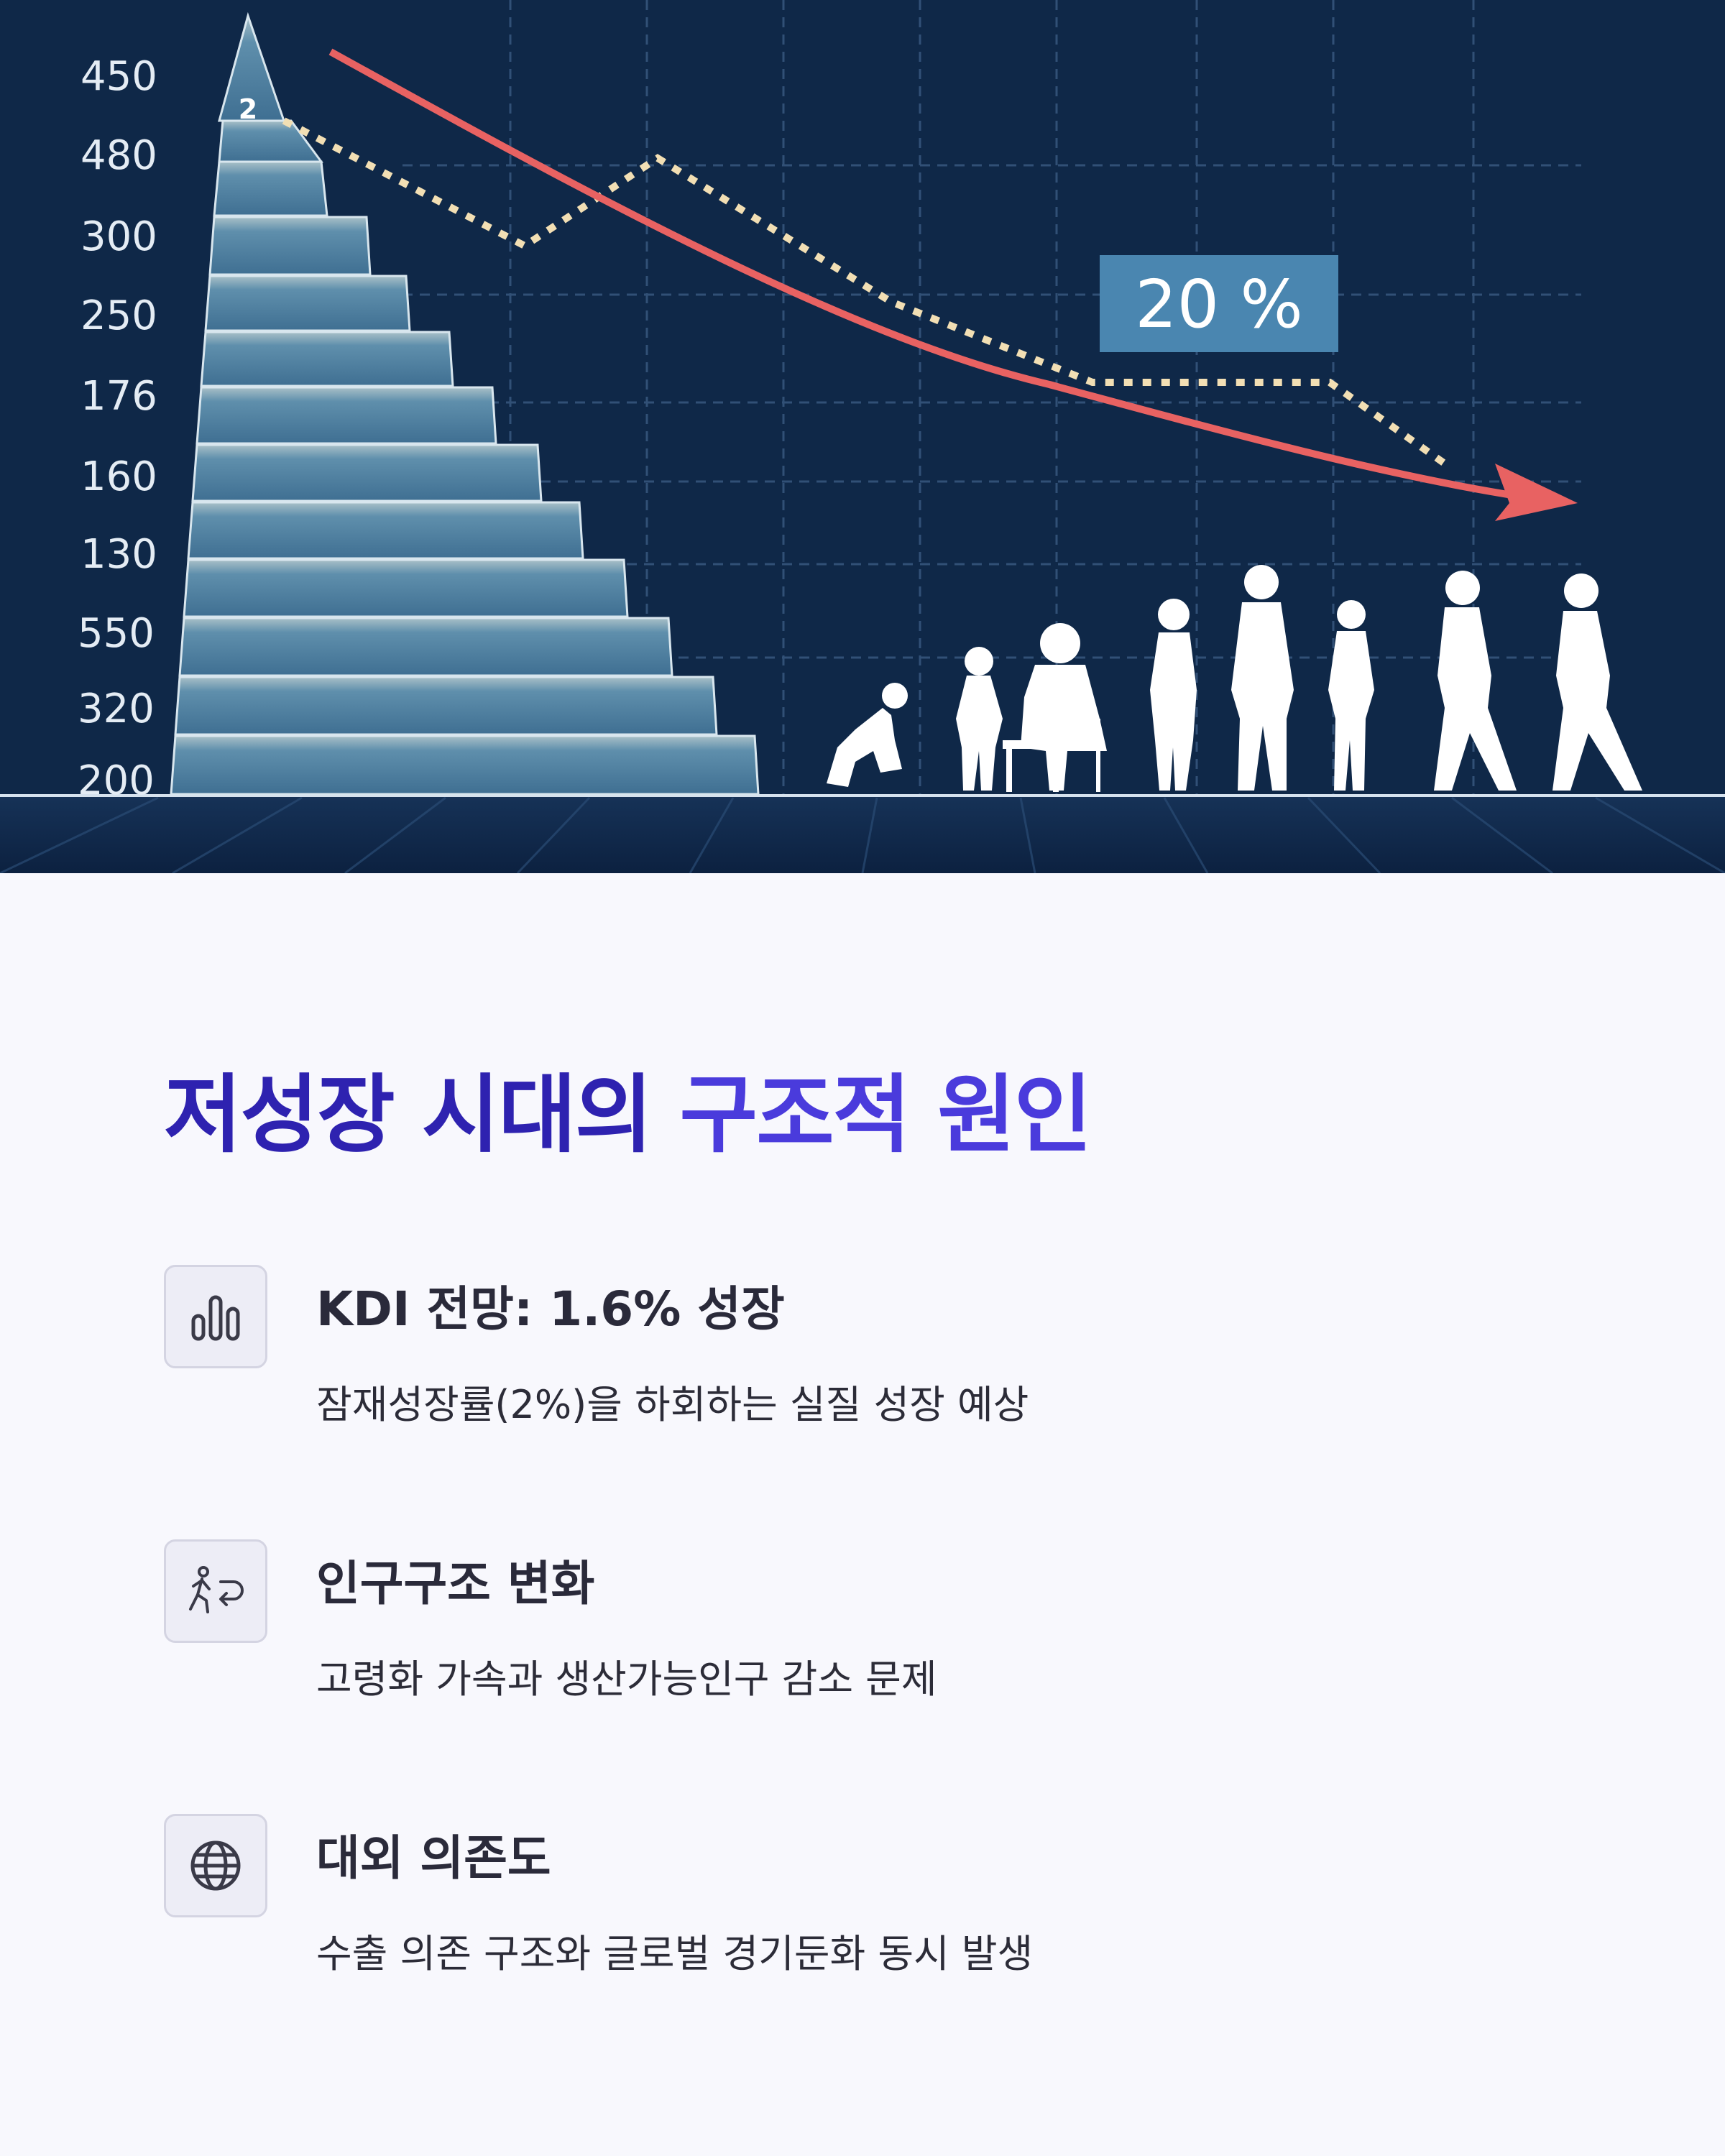 This screenshot has width=1725, height=2156. I want to click on y-label: 160, so click(118, 477).